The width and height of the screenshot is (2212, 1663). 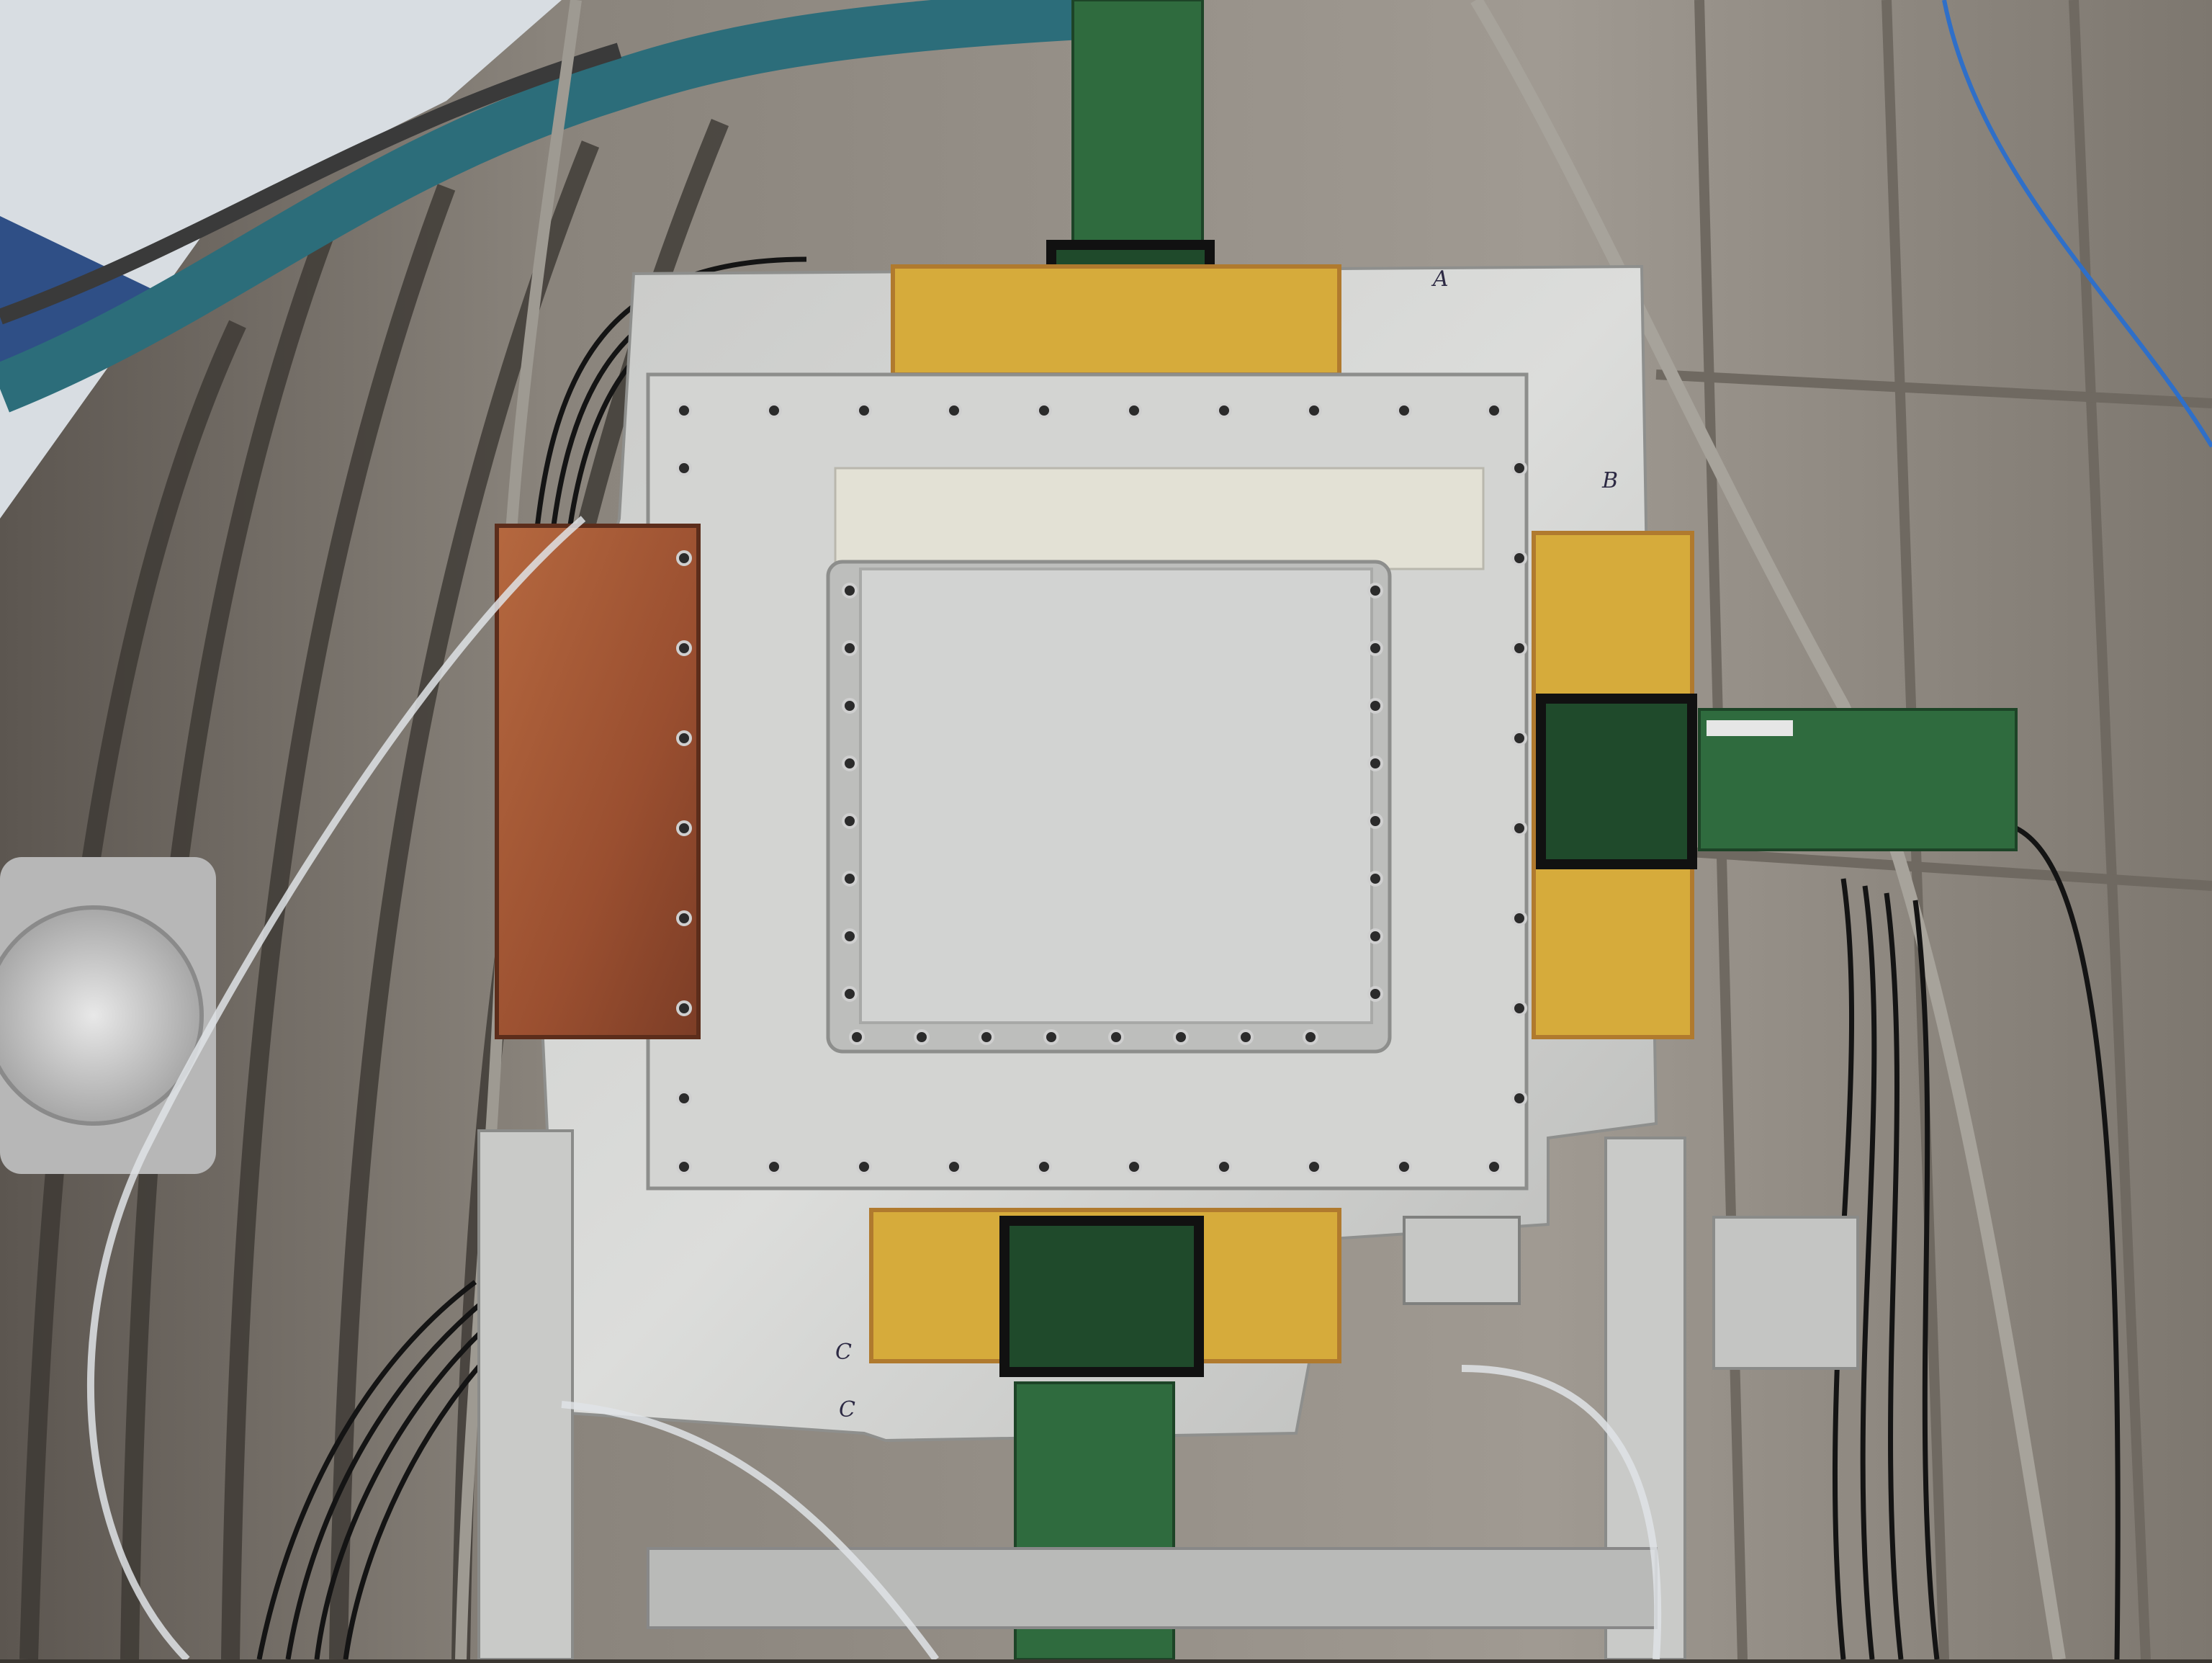 What do you see at coordinates (1977, 1243) in the screenshot?
I see `black-cable-bundle-right` at bounding box center [1977, 1243].